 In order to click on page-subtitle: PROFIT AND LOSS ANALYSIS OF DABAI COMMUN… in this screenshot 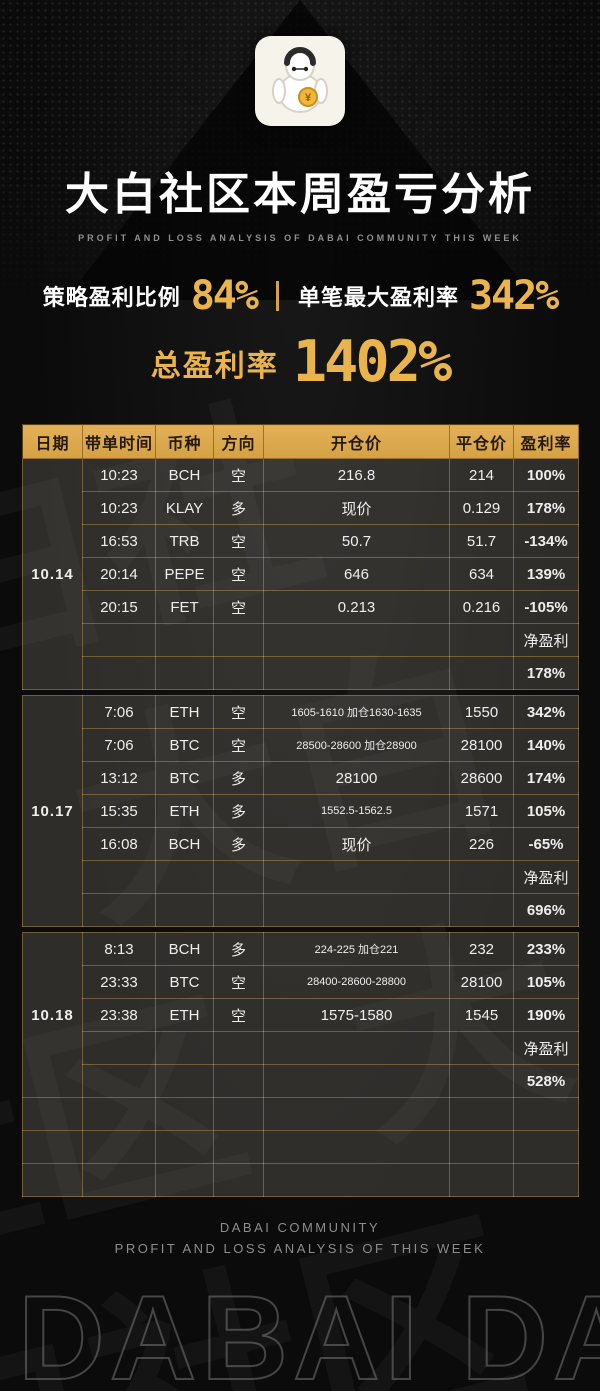, I will do `click(300, 238)`.